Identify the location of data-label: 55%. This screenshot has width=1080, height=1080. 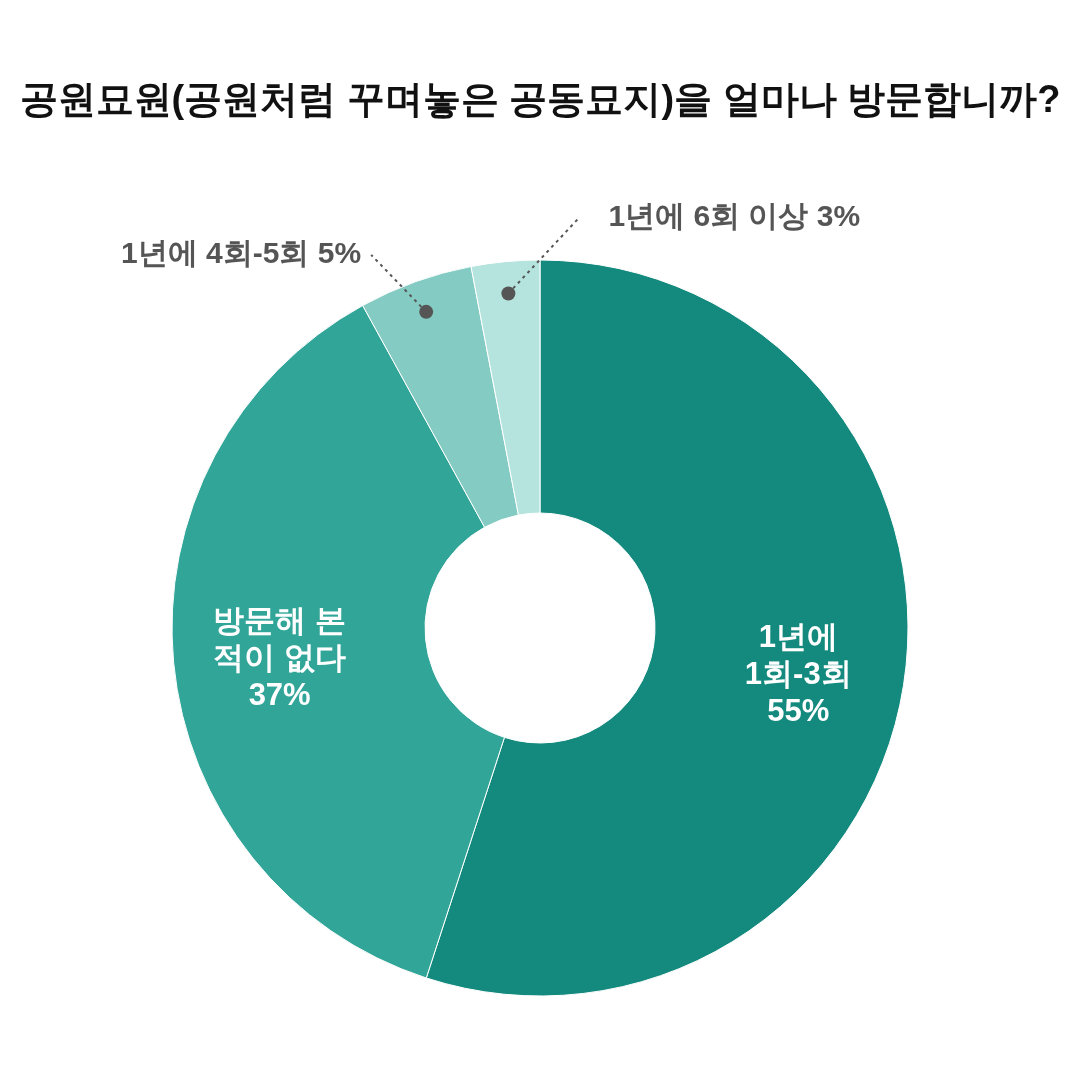
(798, 710).